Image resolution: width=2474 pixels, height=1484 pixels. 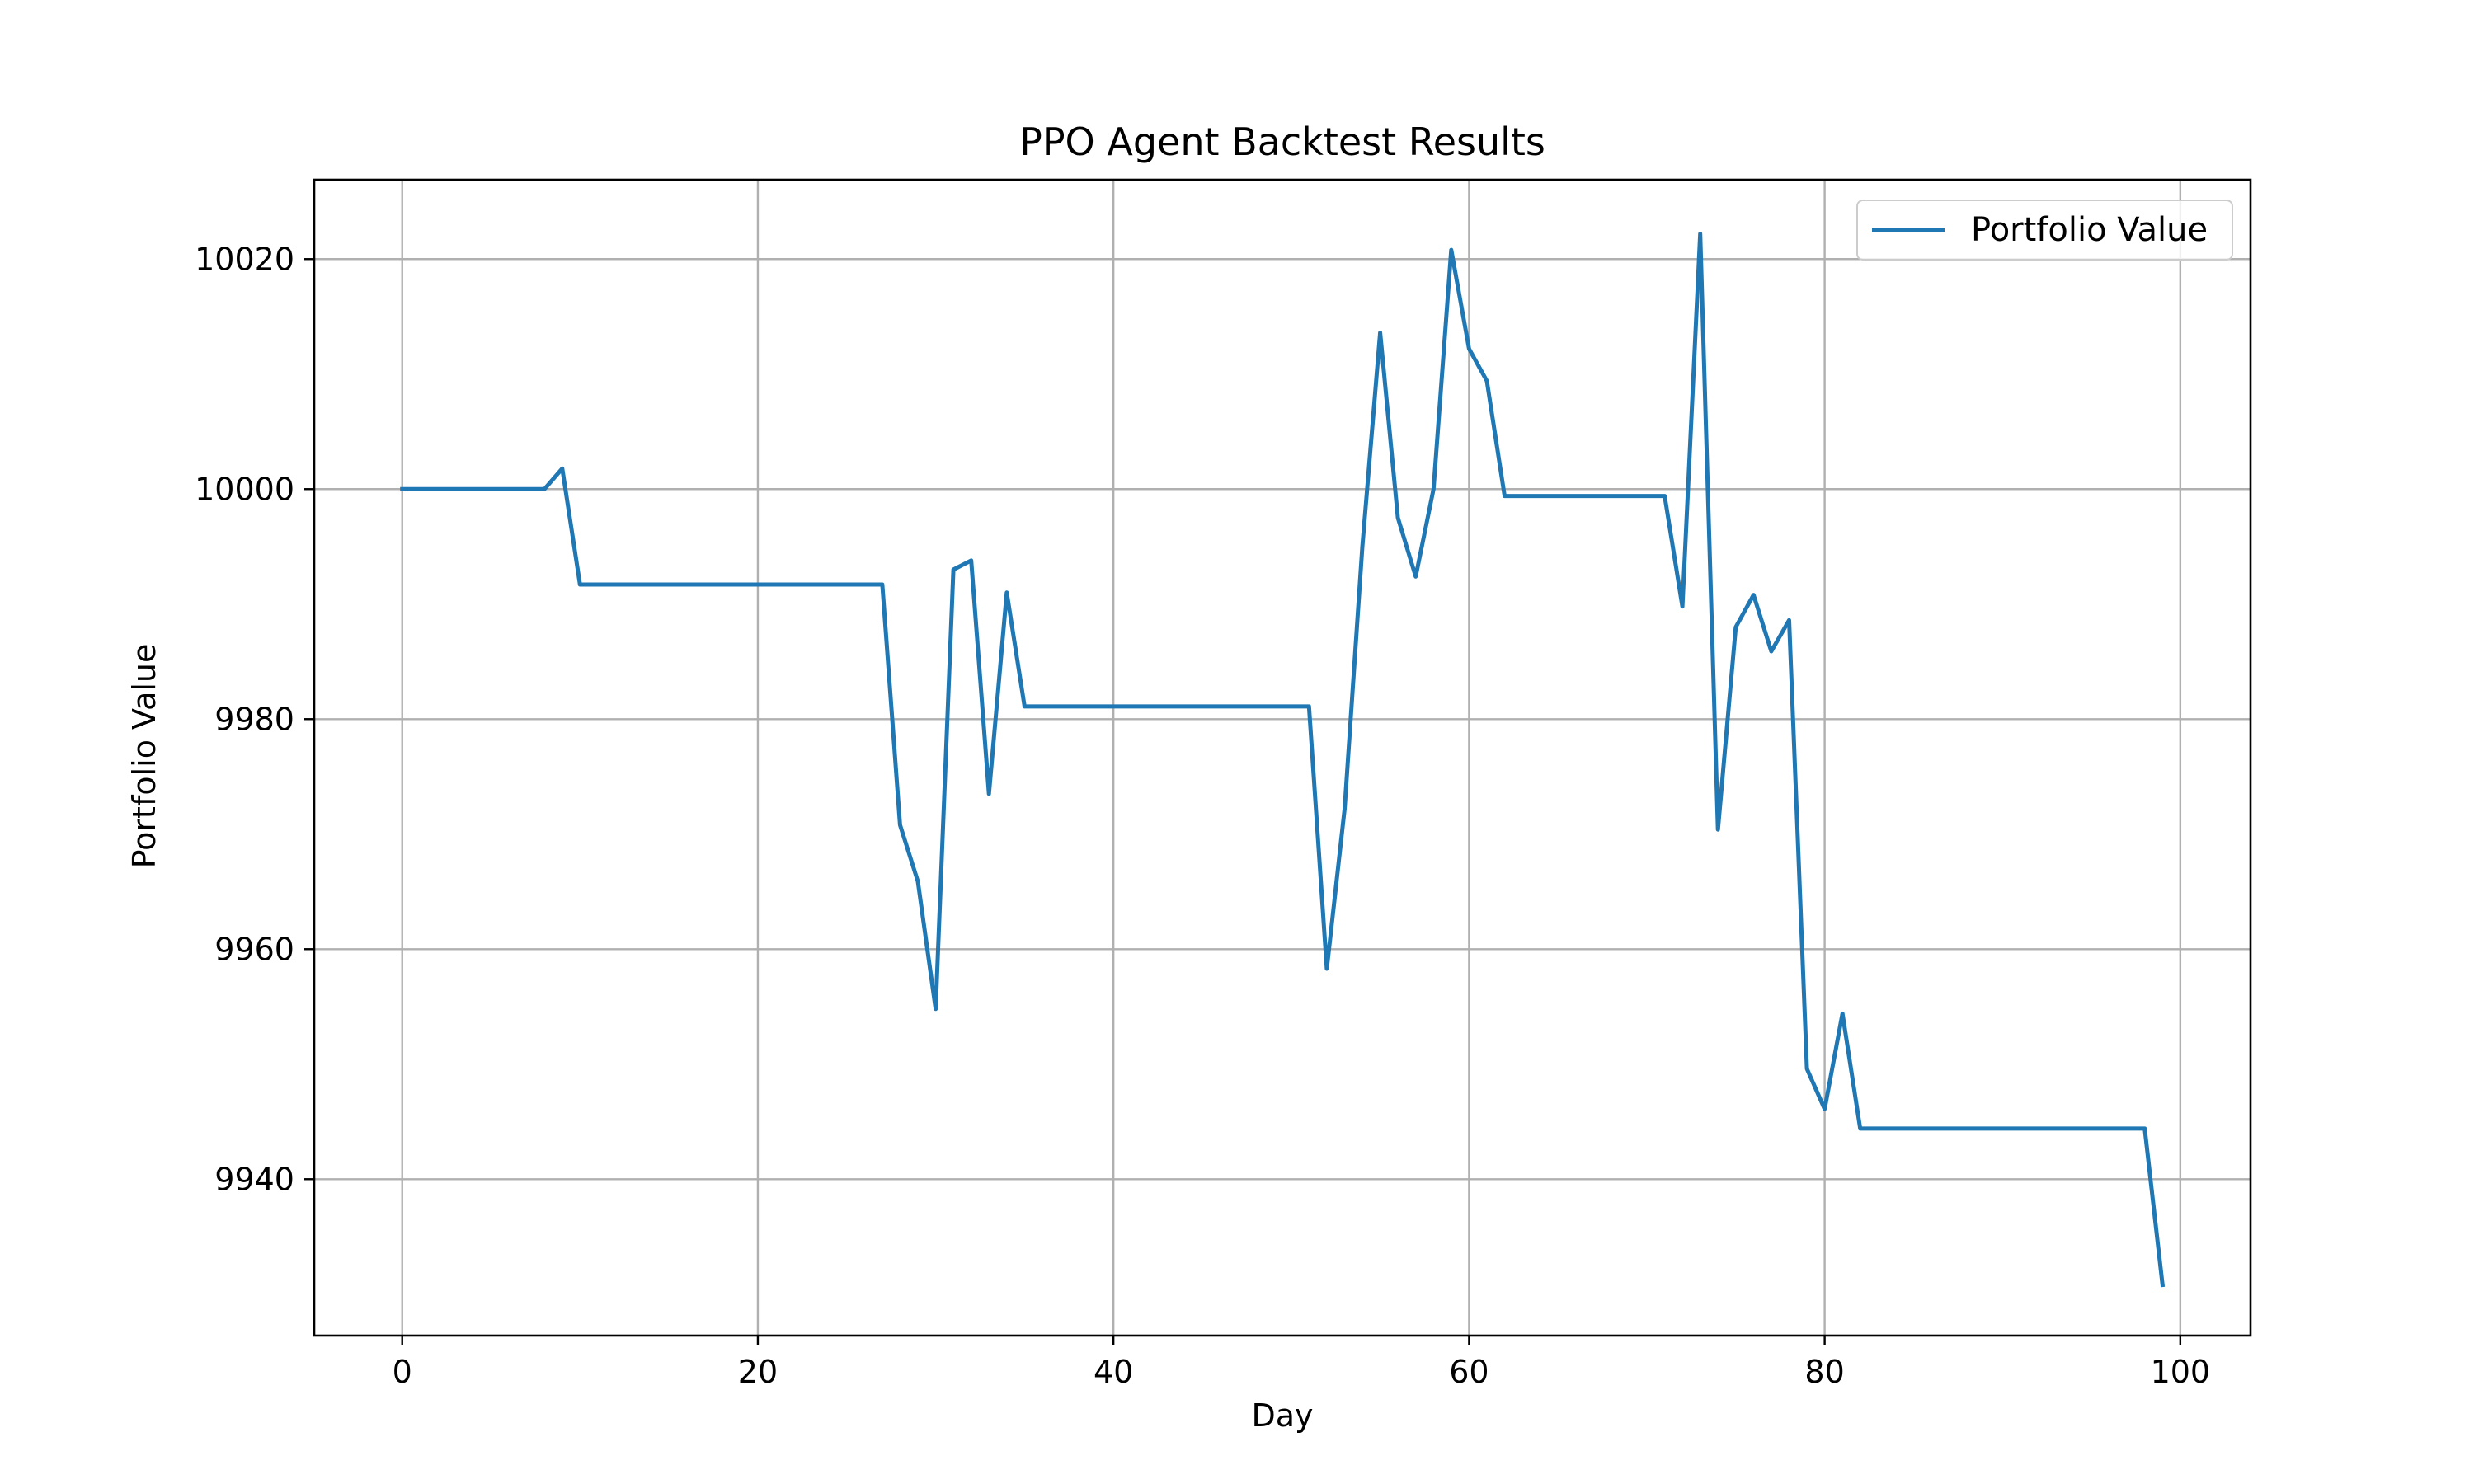 I want to click on x-tick-label: 40, so click(x=1113, y=1372).